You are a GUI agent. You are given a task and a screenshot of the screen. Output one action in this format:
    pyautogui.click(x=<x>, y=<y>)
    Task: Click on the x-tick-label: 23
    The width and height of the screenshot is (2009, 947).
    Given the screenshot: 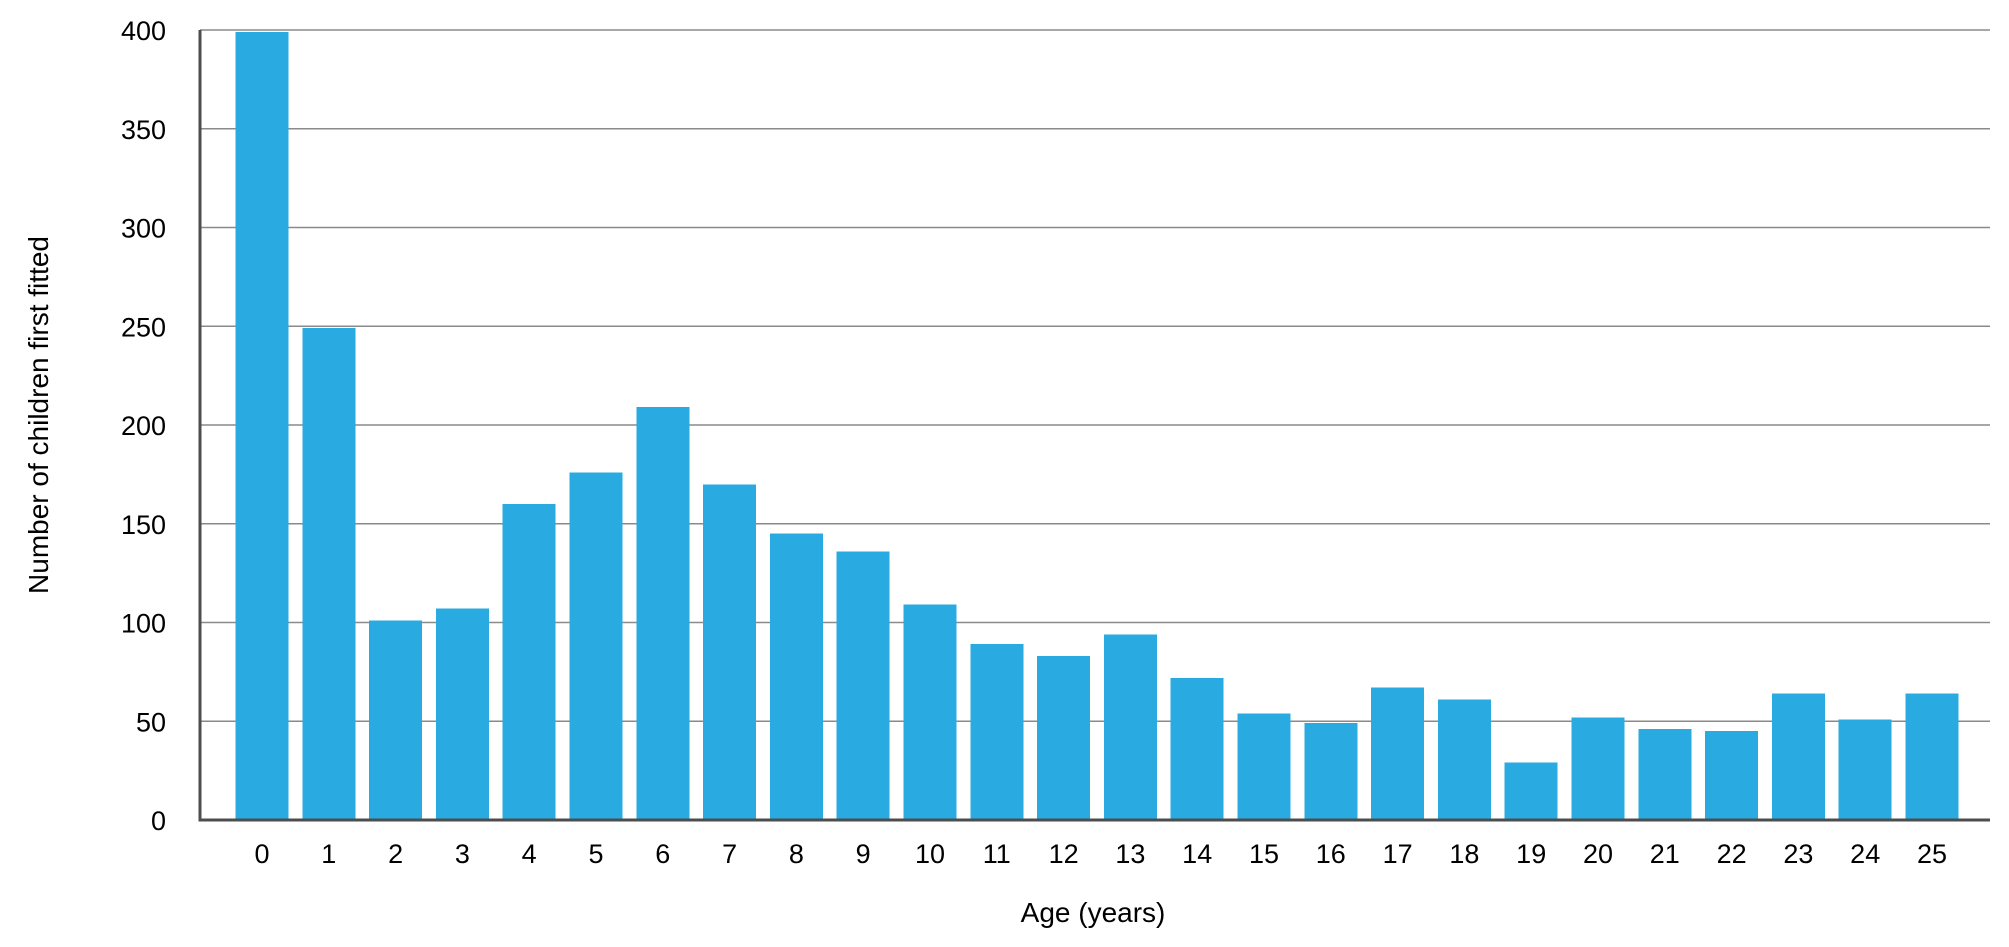 What is the action you would take?
    pyautogui.click(x=1798, y=854)
    